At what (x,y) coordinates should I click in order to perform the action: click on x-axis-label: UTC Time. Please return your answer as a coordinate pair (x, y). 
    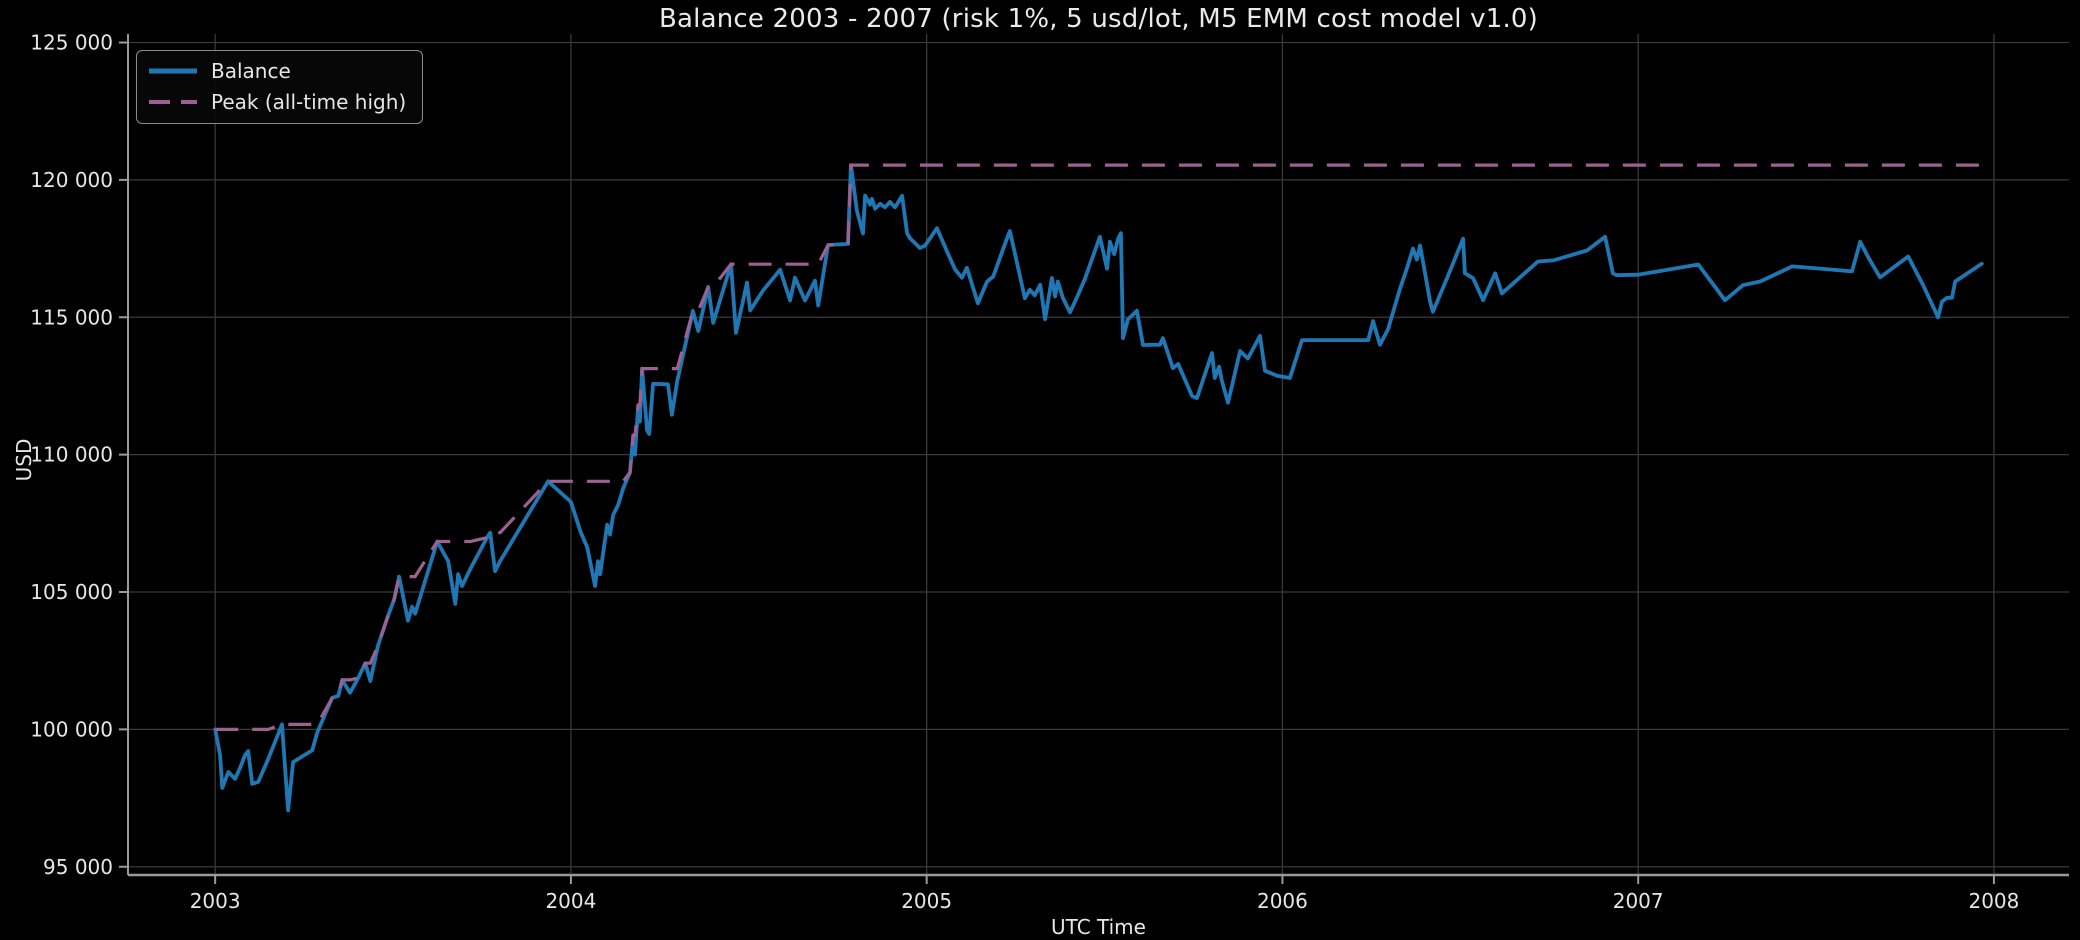
    Looking at the image, I should click on (1098, 927).